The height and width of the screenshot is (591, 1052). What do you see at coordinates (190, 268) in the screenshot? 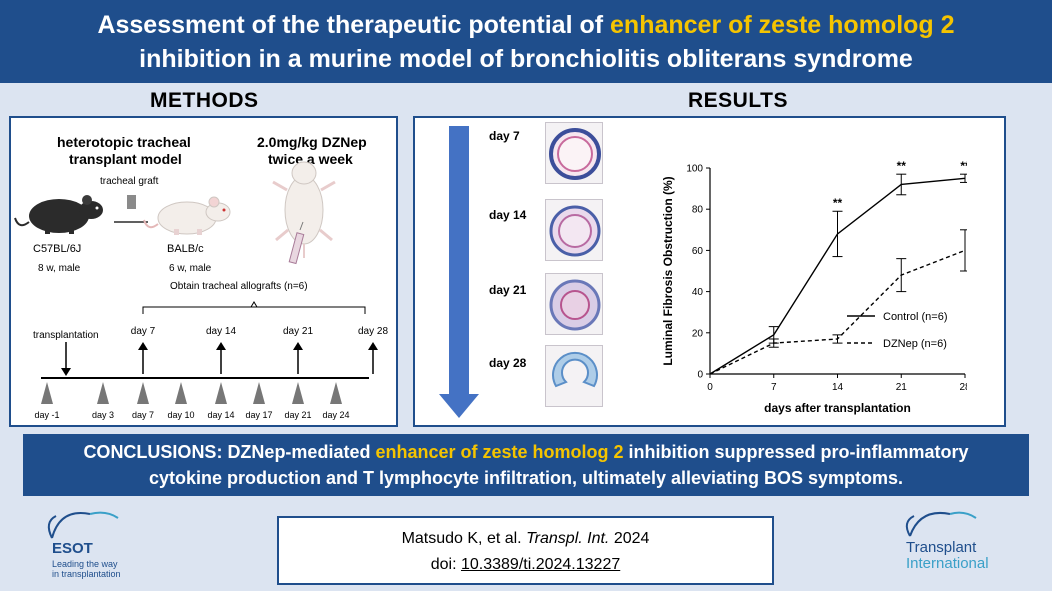
I see `recipient-info: 6 w, male` at bounding box center [190, 268].